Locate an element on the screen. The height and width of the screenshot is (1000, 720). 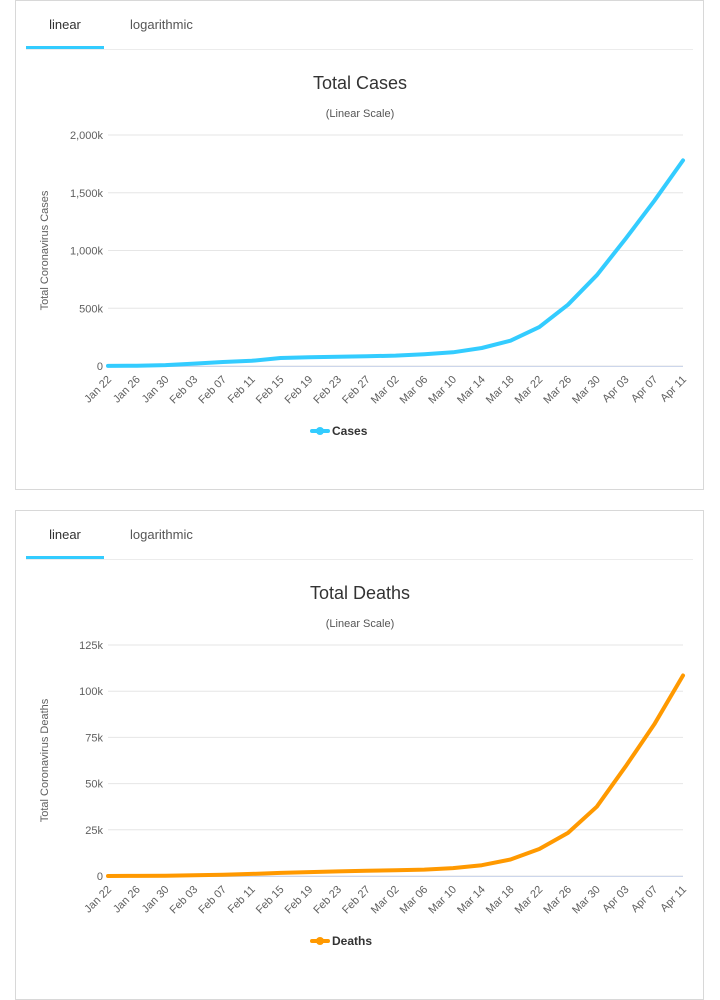
legend-label: Deaths is located at coordinates (352, 941).